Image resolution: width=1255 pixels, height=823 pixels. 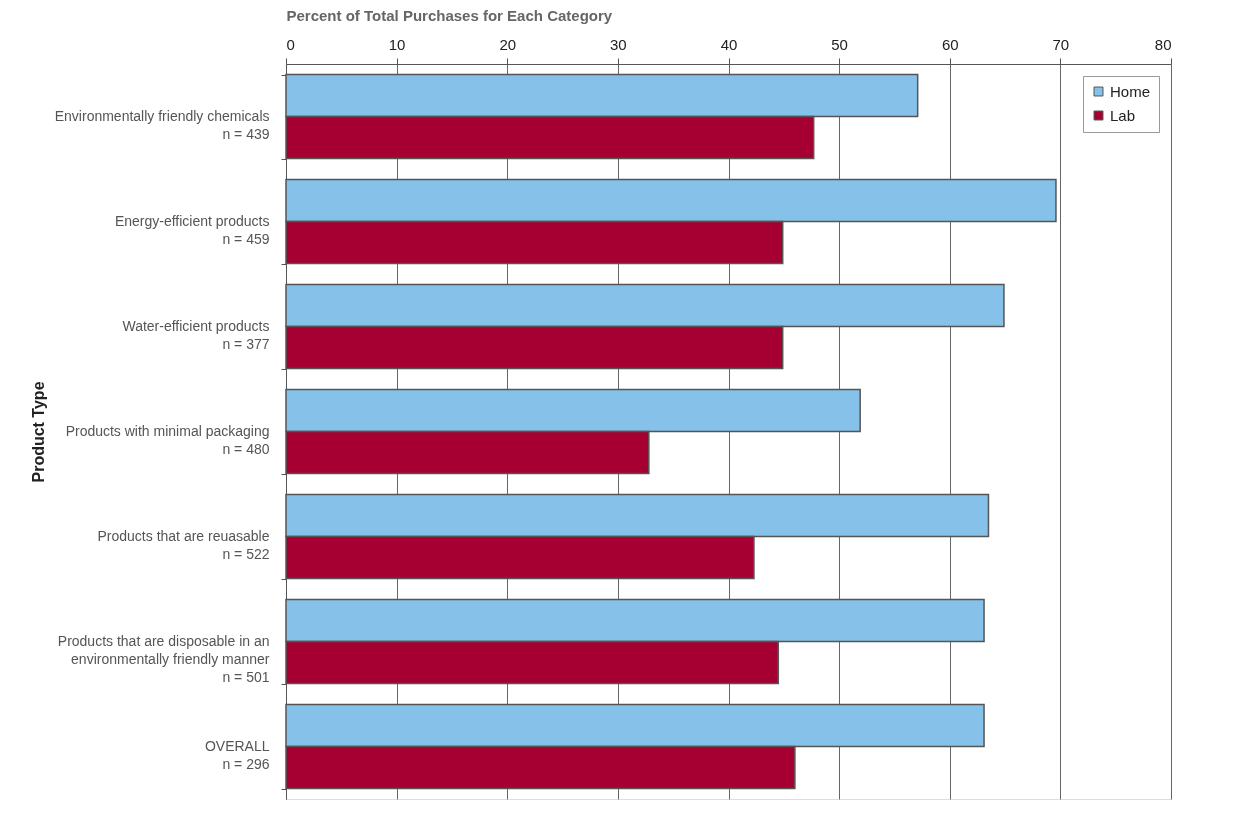 What do you see at coordinates (1163, 44) in the screenshot?
I see `x-tick-label: 80` at bounding box center [1163, 44].